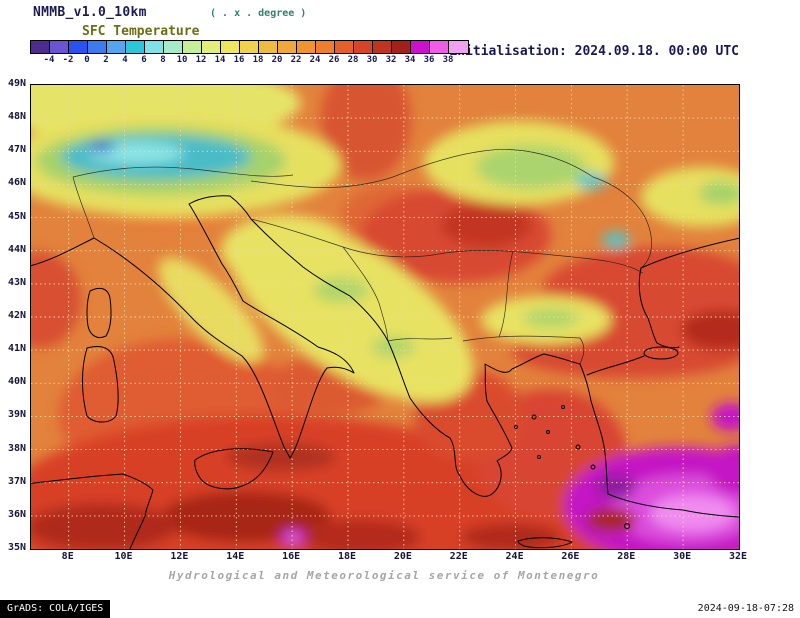 Image resolution: width=800 pixels, height=618 pixels. I want to click on lon-label: 28E, so click(626, 556).